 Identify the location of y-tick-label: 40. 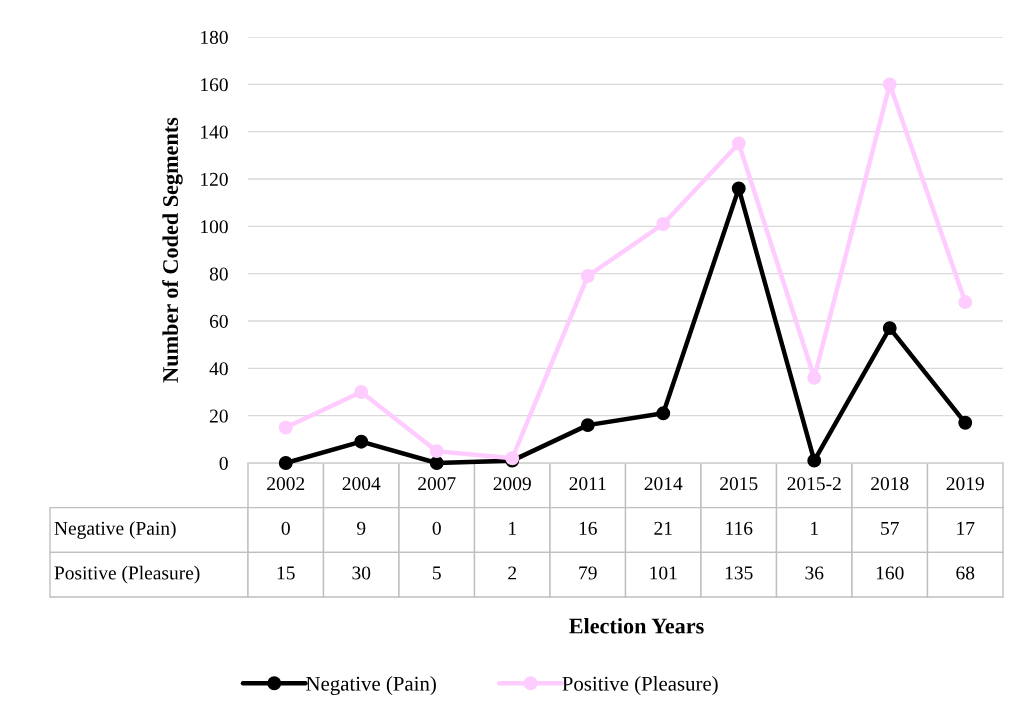
(218, 369).